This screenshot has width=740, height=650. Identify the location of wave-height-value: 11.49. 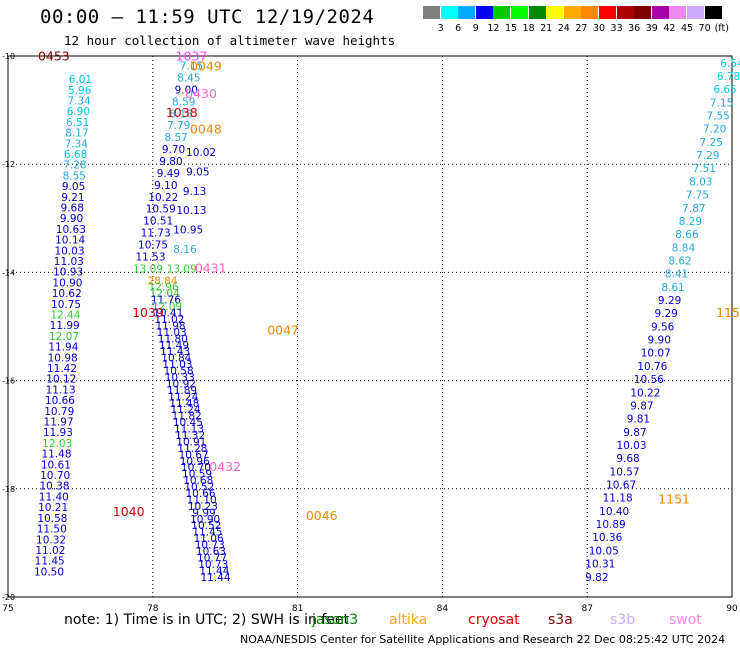
(174, 346).